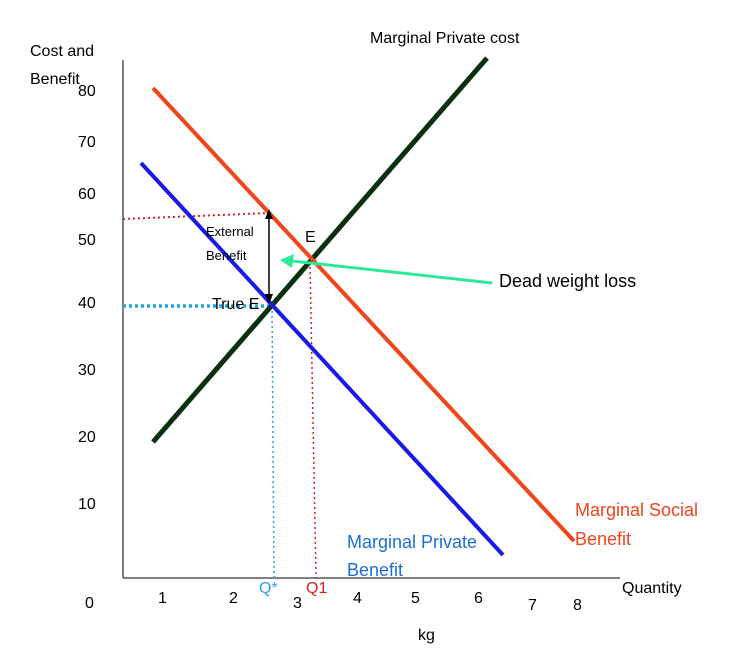 The width and height of the screenshot is (731, 664). What do you see at coordinates (233, 598) in the screenshot?
I see `x-tick-label: 2` at bounding box center [233, 598].